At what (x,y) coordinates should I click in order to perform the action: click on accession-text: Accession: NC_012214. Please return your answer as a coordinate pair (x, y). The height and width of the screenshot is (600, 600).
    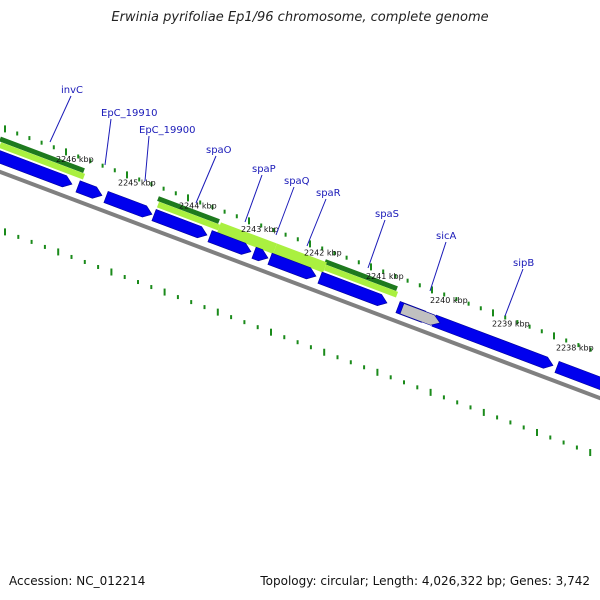
    Looking at the image, I should click on (77, 581).